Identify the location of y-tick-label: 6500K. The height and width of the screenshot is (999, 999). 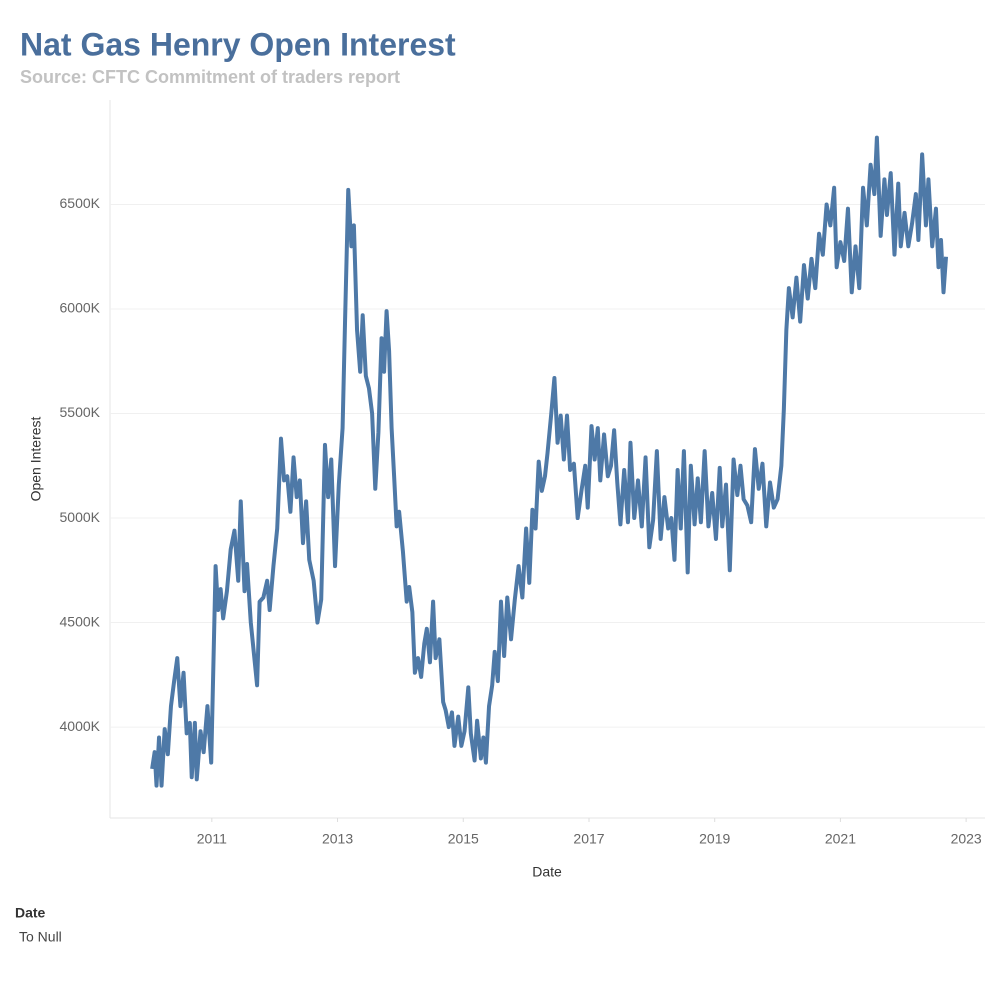
(80, 203).